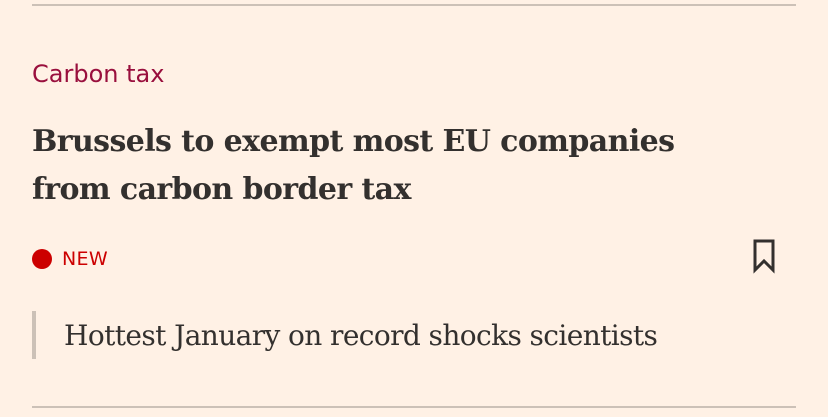 The height and width of the screenshot is (417, 828). What do you see at coordinates (414, 5) in the screenshot?
I see `top-divider` at bounding box center [414, 5].